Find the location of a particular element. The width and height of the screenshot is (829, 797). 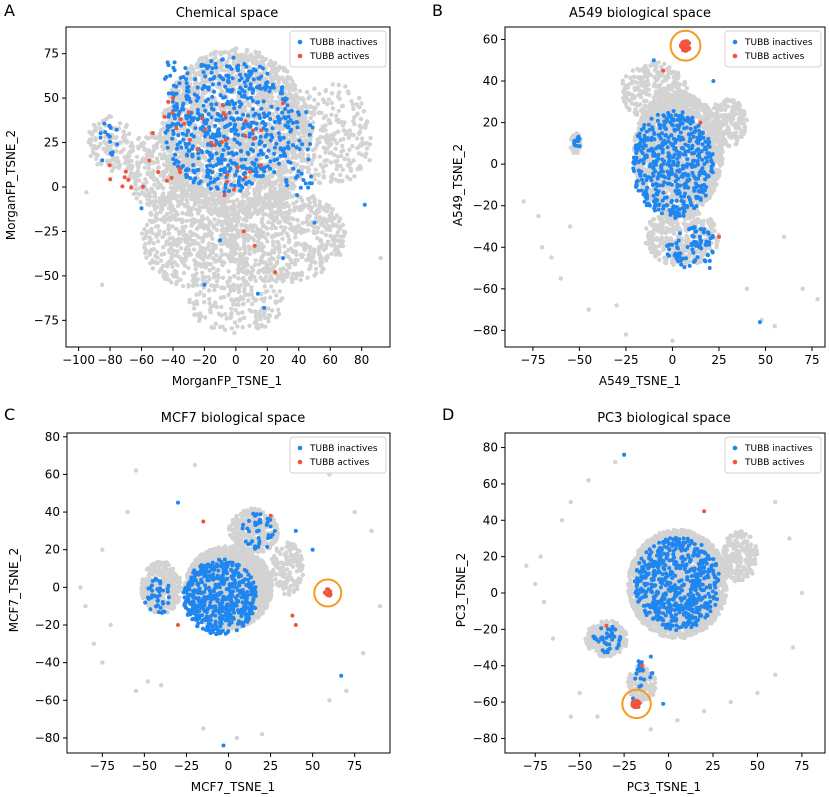

scatter-points is located at coordinates (670, 191).